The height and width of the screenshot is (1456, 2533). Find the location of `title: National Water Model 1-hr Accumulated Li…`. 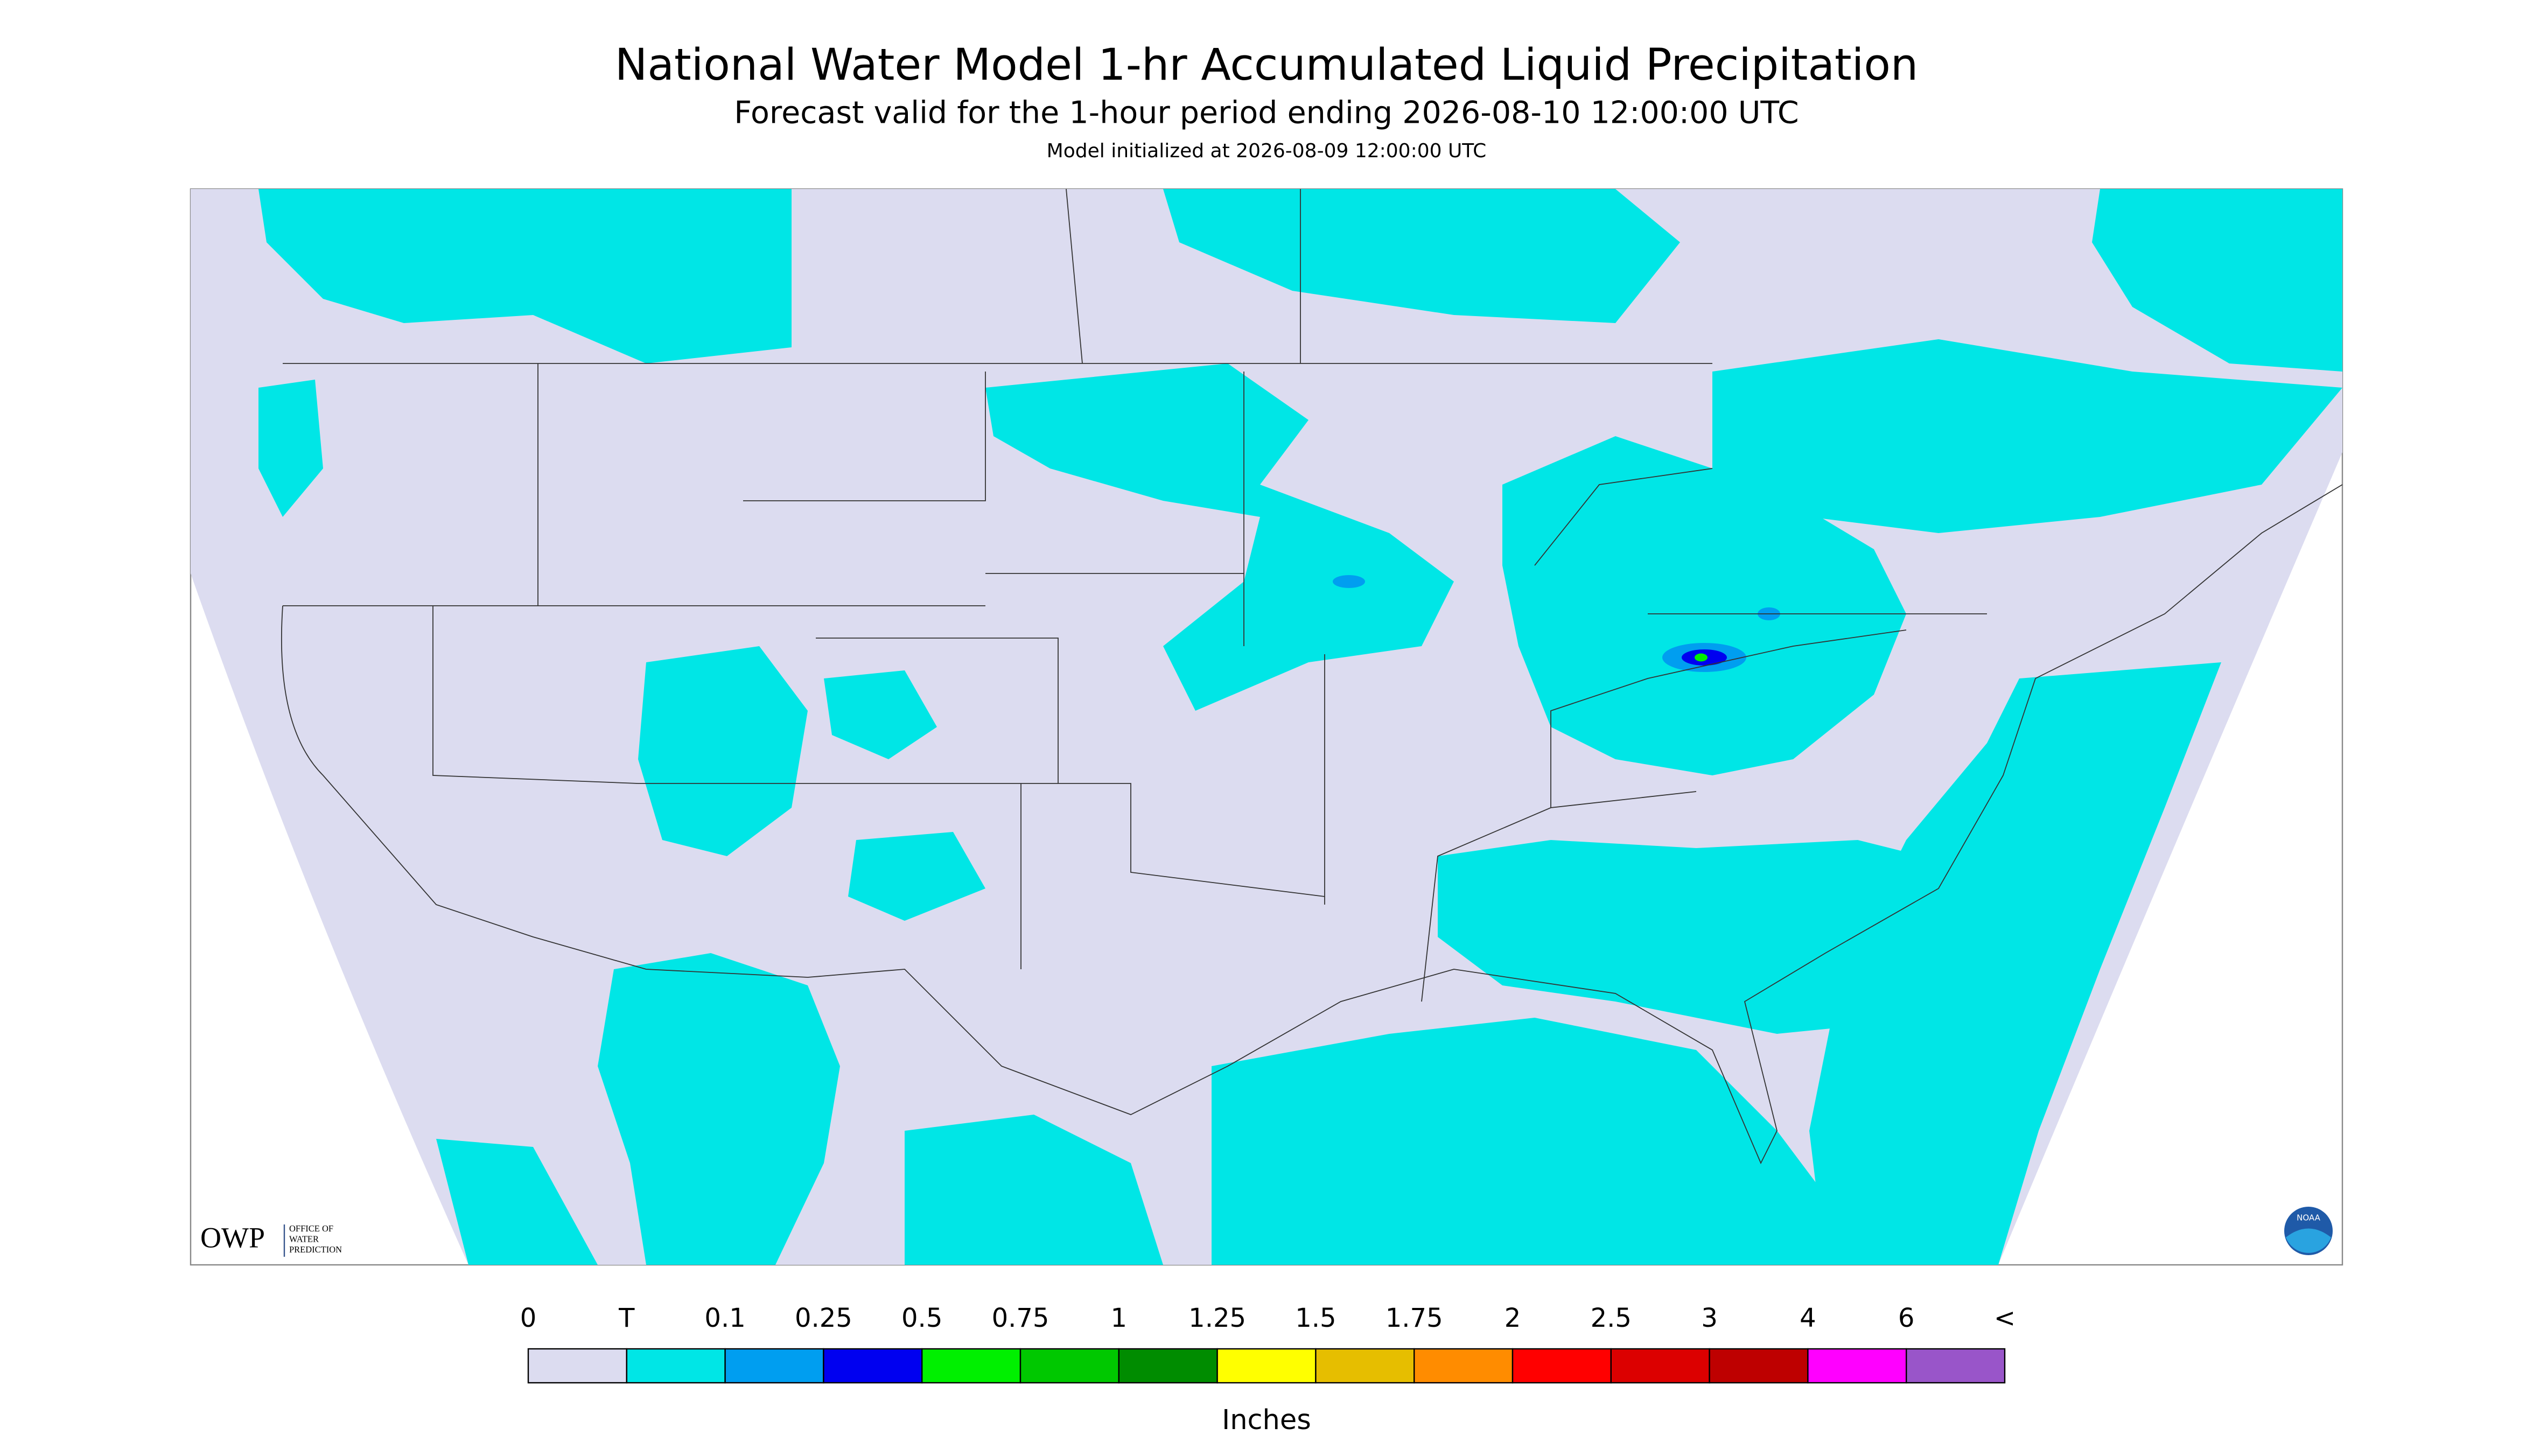

title: National Water Model 1-hr Accumulated Li… is located at coordinates (1266, 65).